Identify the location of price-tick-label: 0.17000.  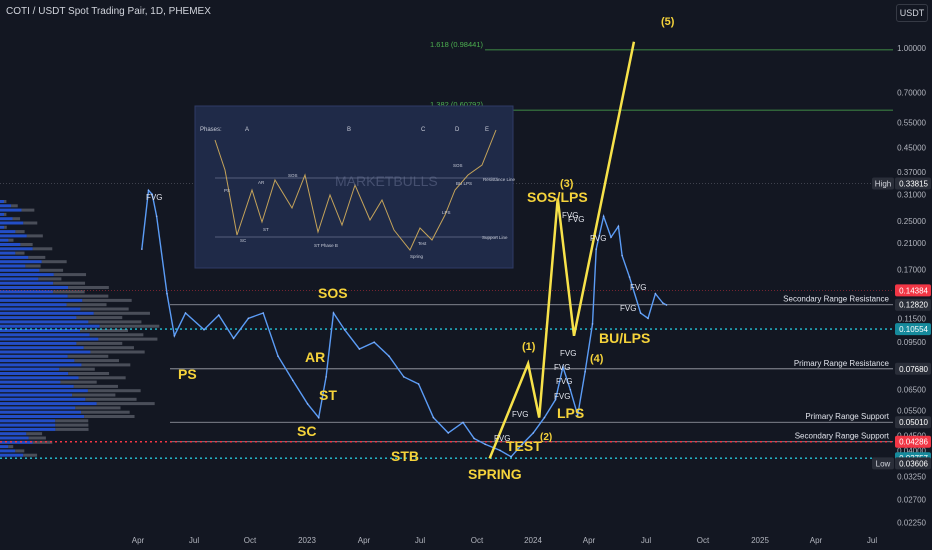
(911, 269).